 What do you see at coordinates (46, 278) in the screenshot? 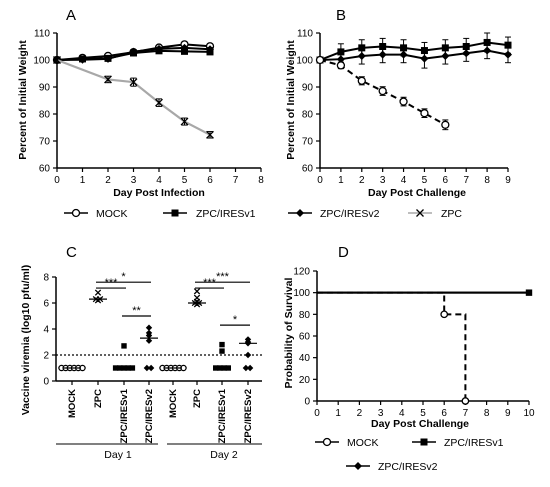
I see `y-tick-label: 8` at bounding box center [46, 278].